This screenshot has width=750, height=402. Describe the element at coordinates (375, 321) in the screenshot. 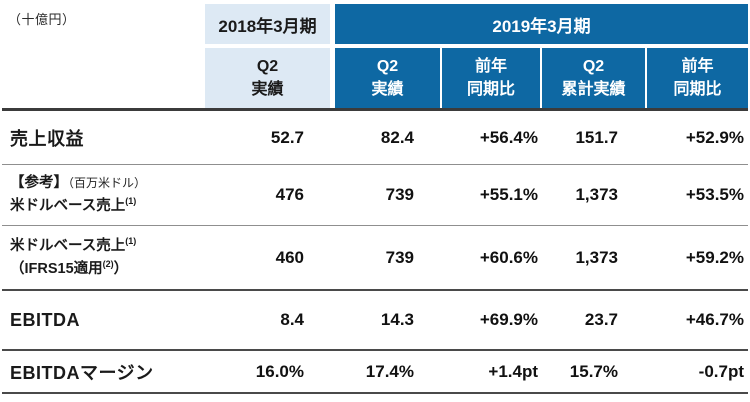

I see `table-row-ebitda: EBITDA 8.4 14.3 +69.9% 23.7 +46.7%` at that location.